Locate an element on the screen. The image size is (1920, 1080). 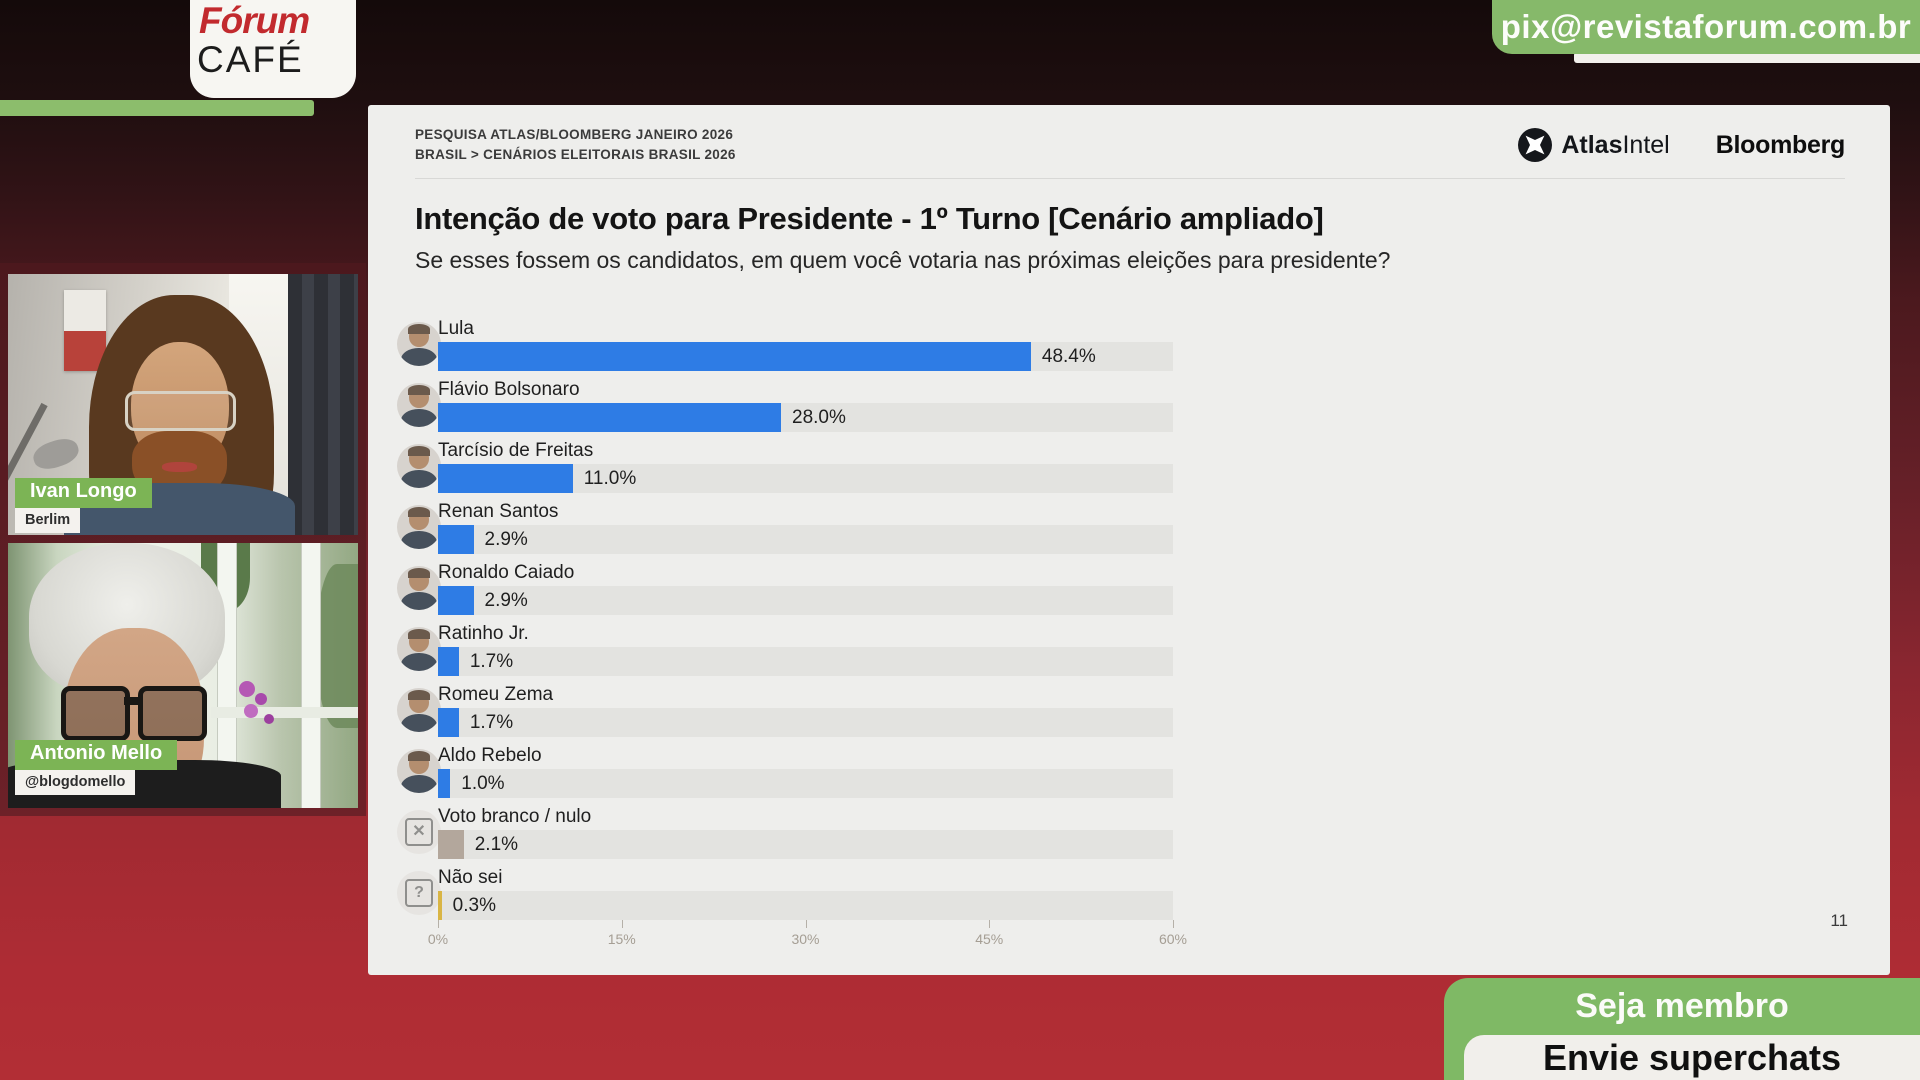
logo-cafe-text: CAFÉ is located at coordinates (250, 59).